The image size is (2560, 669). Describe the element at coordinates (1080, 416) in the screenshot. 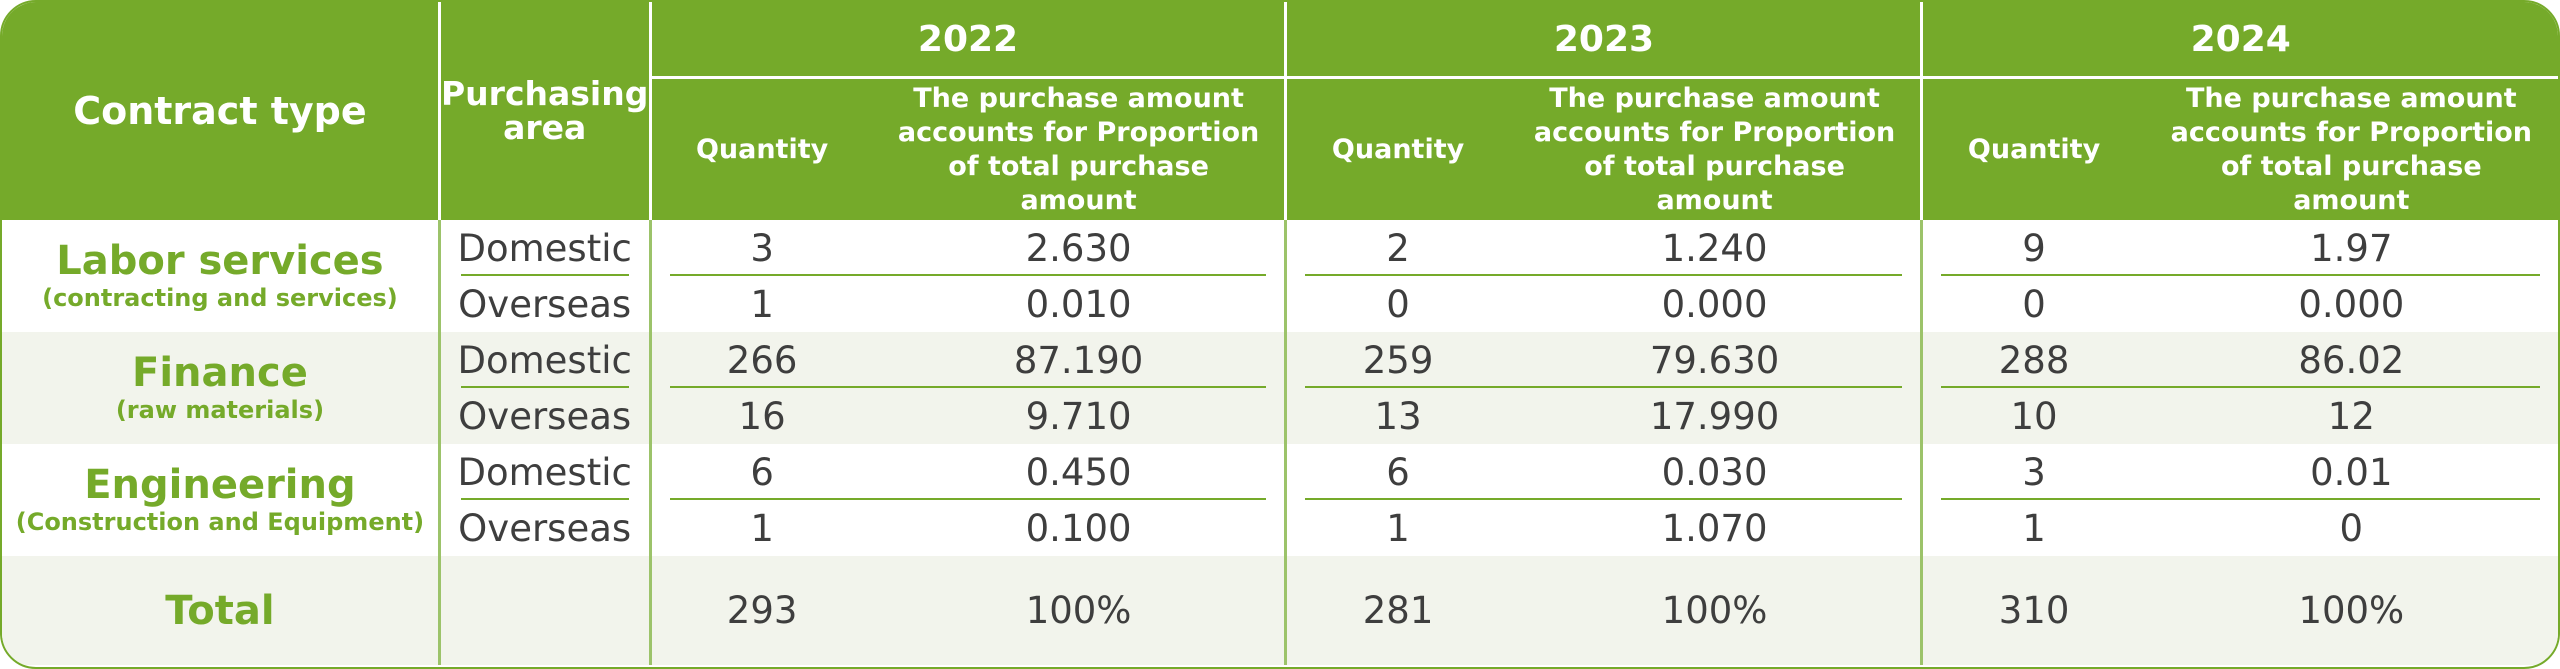

I see `proportion-cell: 9.710` at that location.